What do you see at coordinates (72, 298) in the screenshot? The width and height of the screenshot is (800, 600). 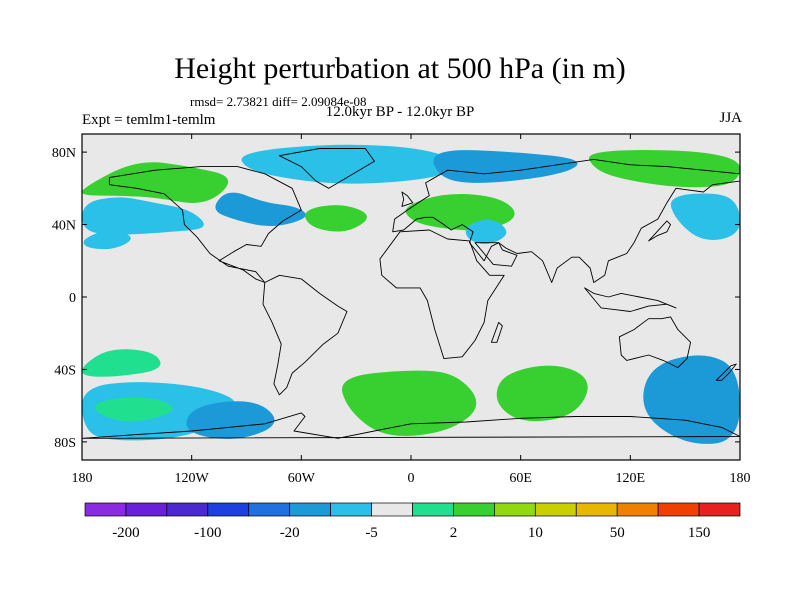 I see `y-tick-label: 0` at bounding box center [72, 298].